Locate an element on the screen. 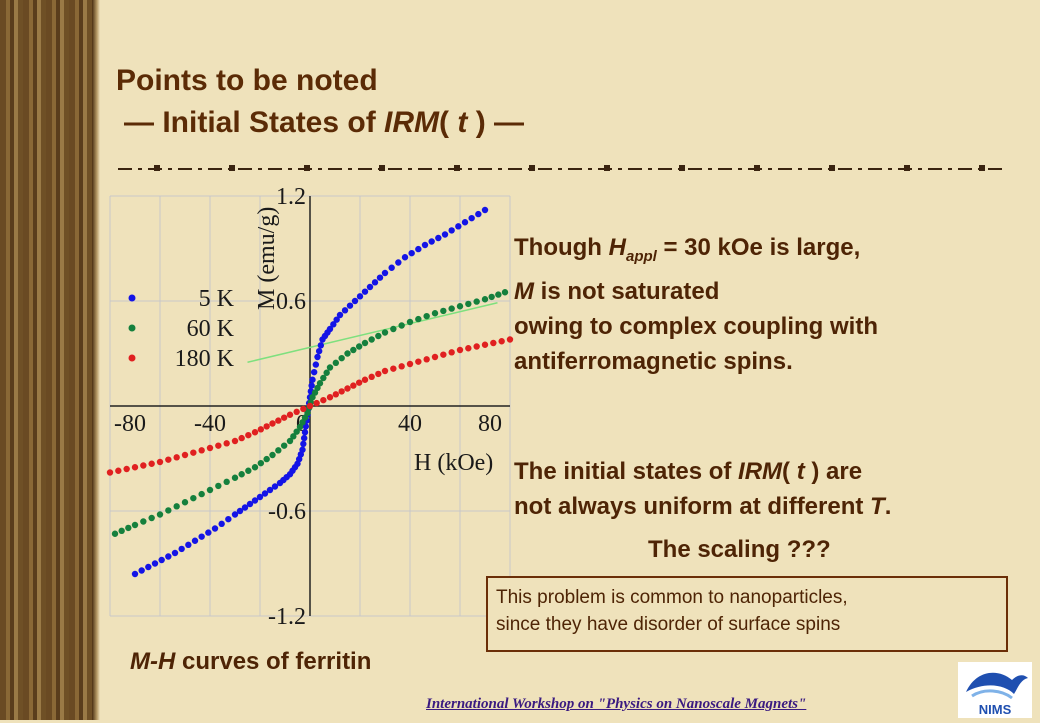 This screenshot has width=1040, height=723. line6-pre: not always uniform at different is located at coordinates (692, 506).